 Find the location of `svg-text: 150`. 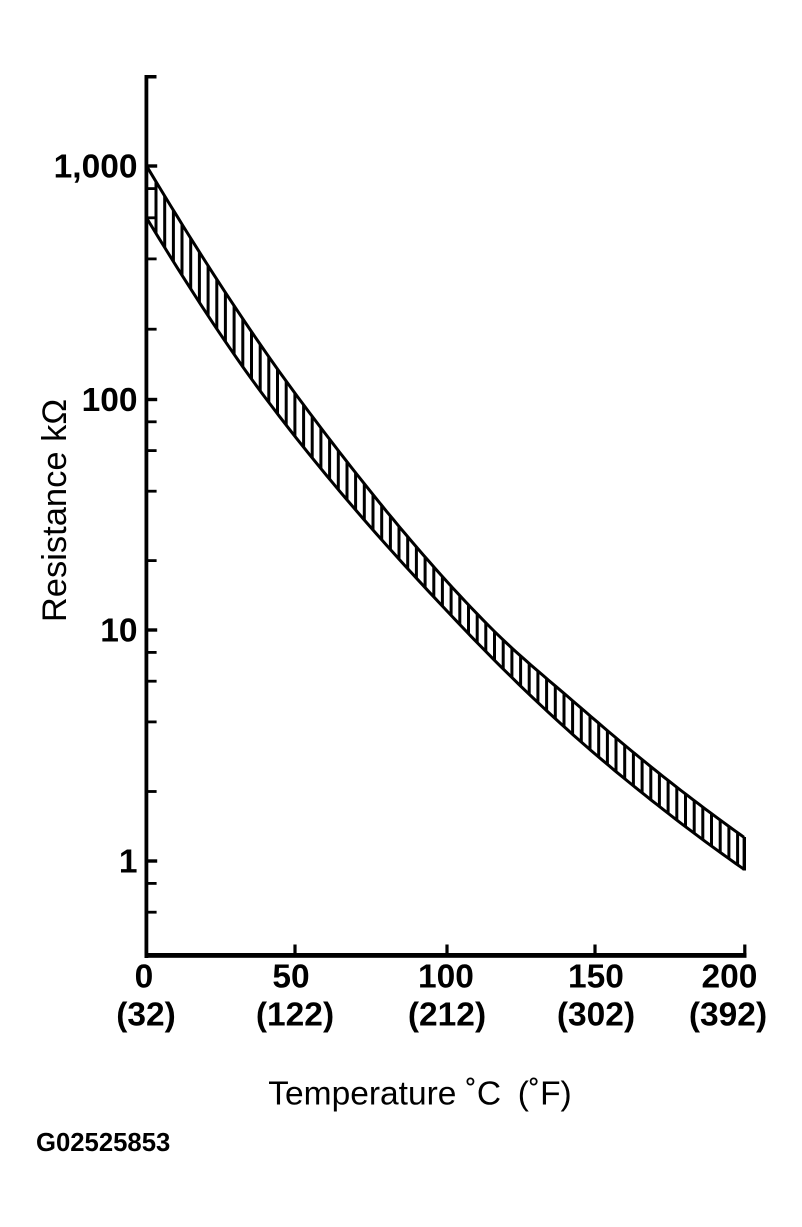

svg-text: 150 is located at coordinates (596, 977).